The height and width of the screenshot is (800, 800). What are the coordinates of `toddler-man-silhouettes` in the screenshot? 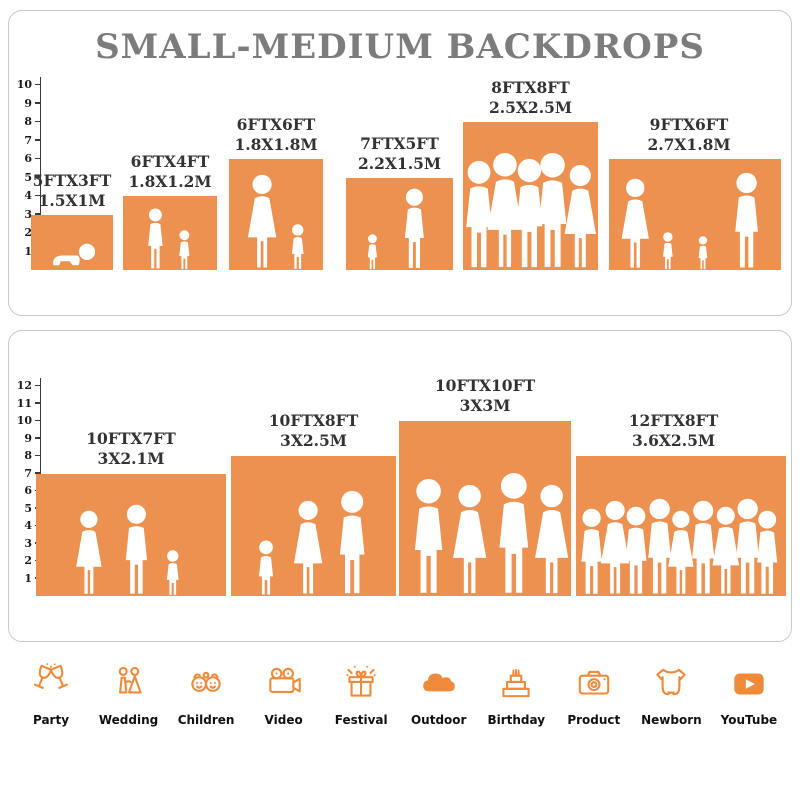 It's located at (395, 229).